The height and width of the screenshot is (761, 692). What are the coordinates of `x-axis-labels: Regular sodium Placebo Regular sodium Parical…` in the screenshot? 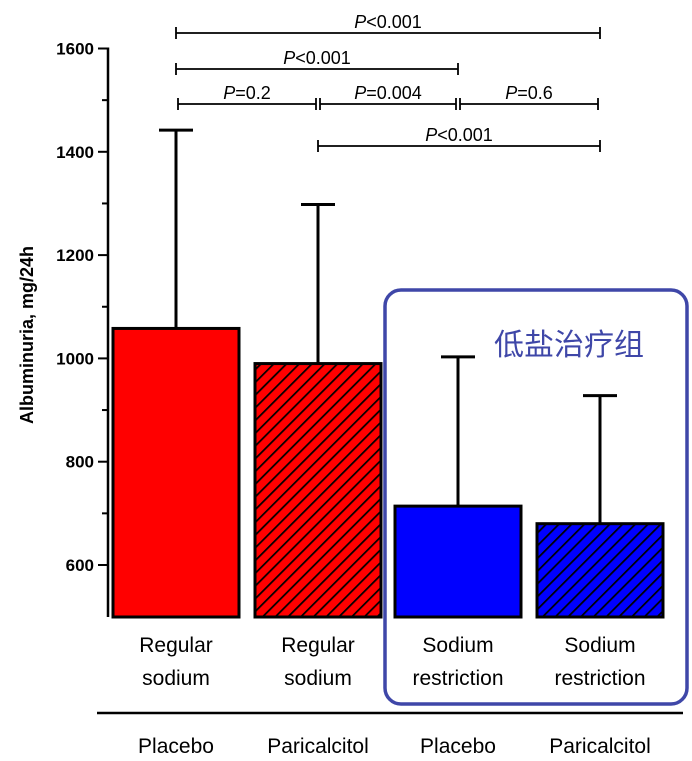 It's located at (394, 696).